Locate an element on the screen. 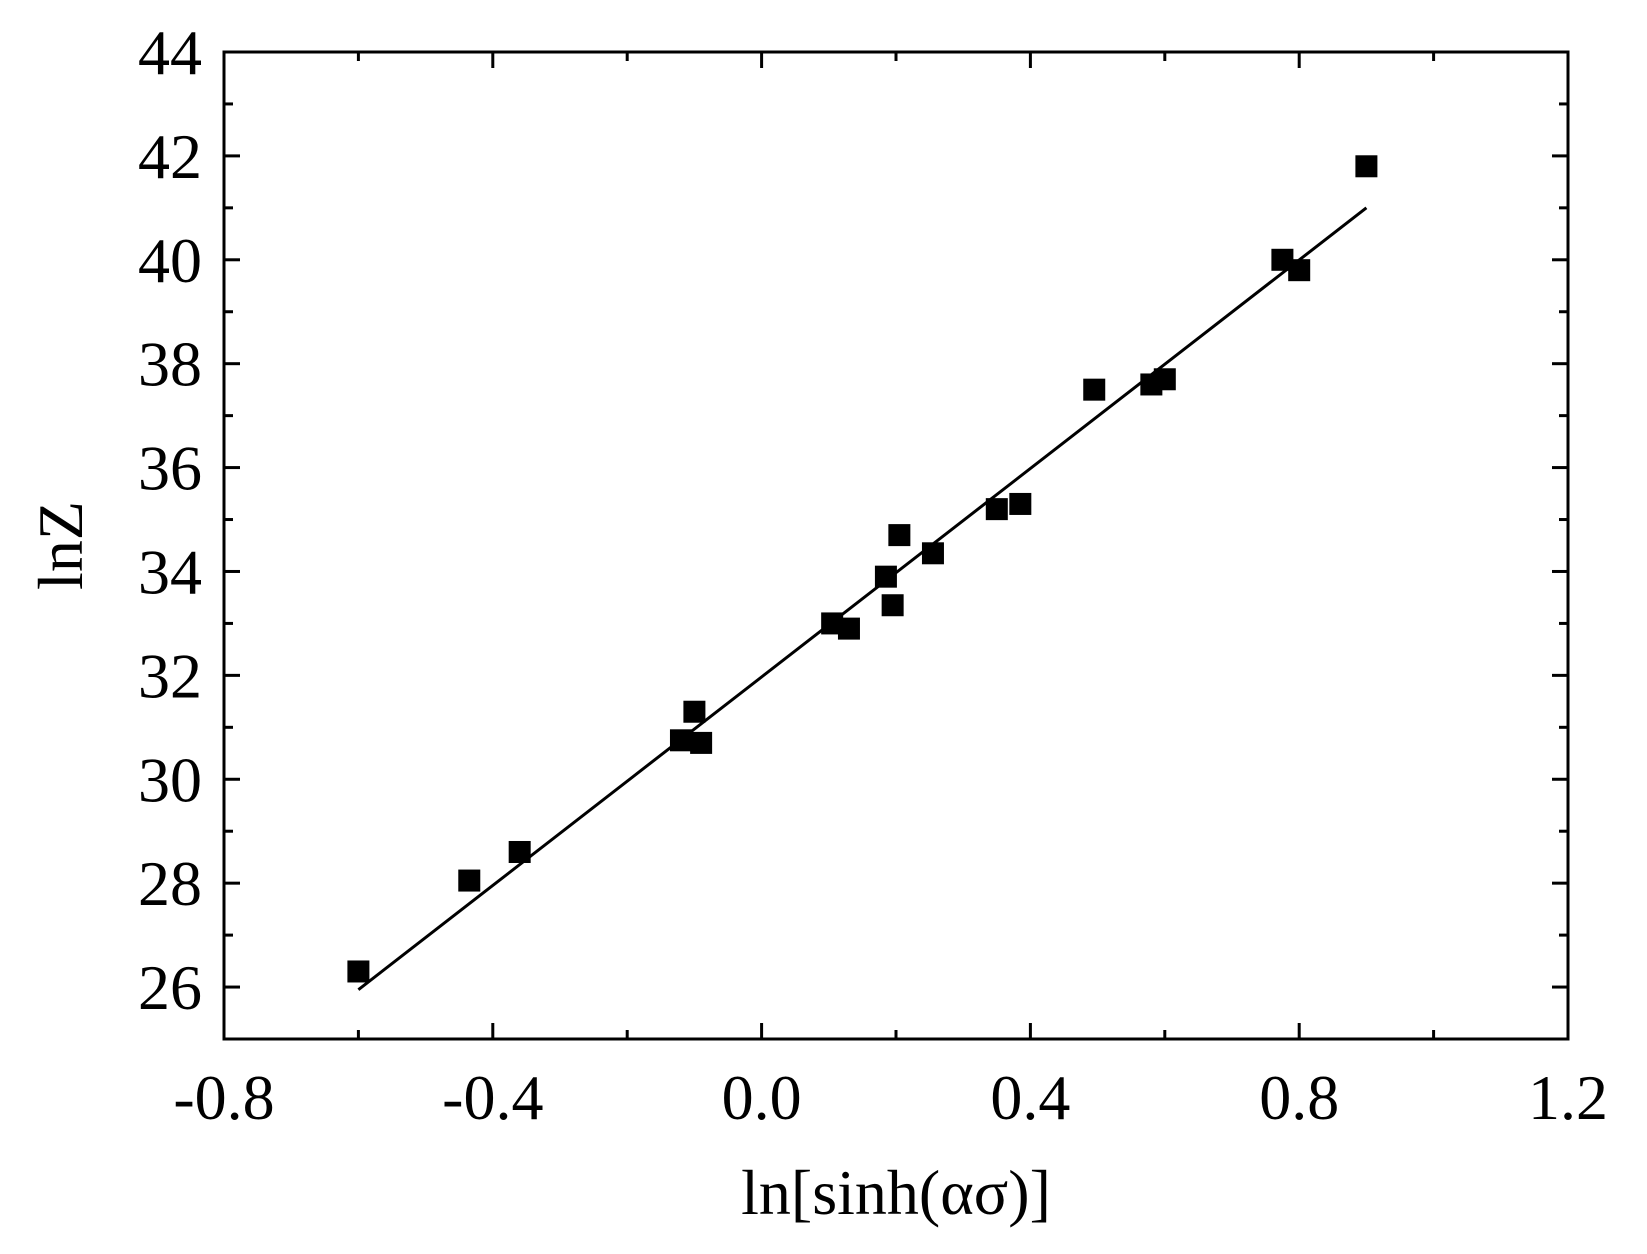  x-tick-label: 1.2 is located at coordinates (1568, 1097).